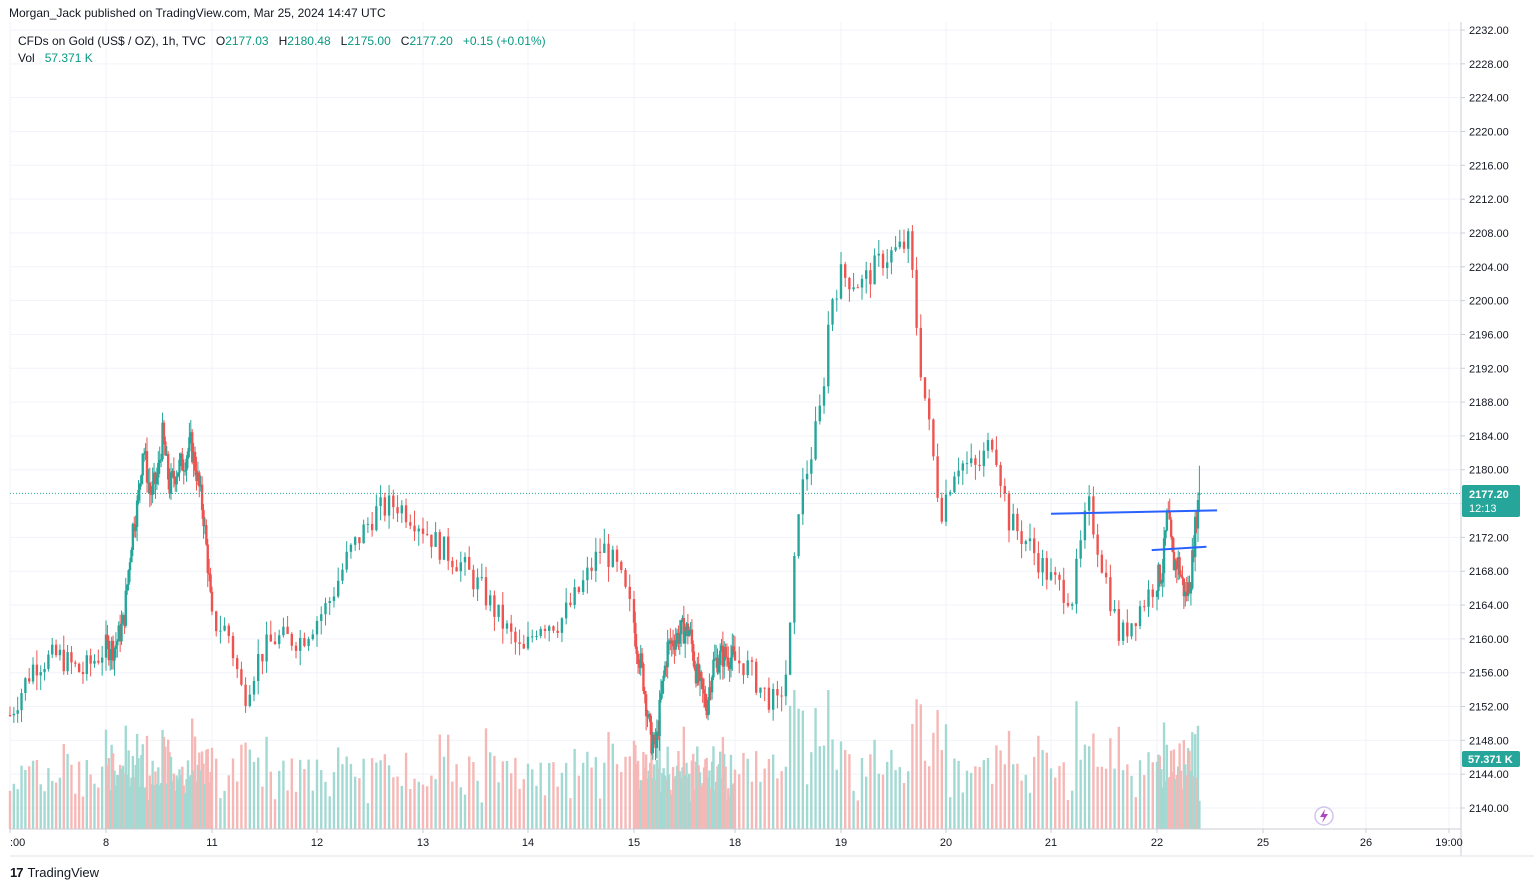 The image size is (1534, 891). What do you see at coordinates (1134, 530) in the screenshot?
I see `trendlines` at bounding box center [1134, 530].